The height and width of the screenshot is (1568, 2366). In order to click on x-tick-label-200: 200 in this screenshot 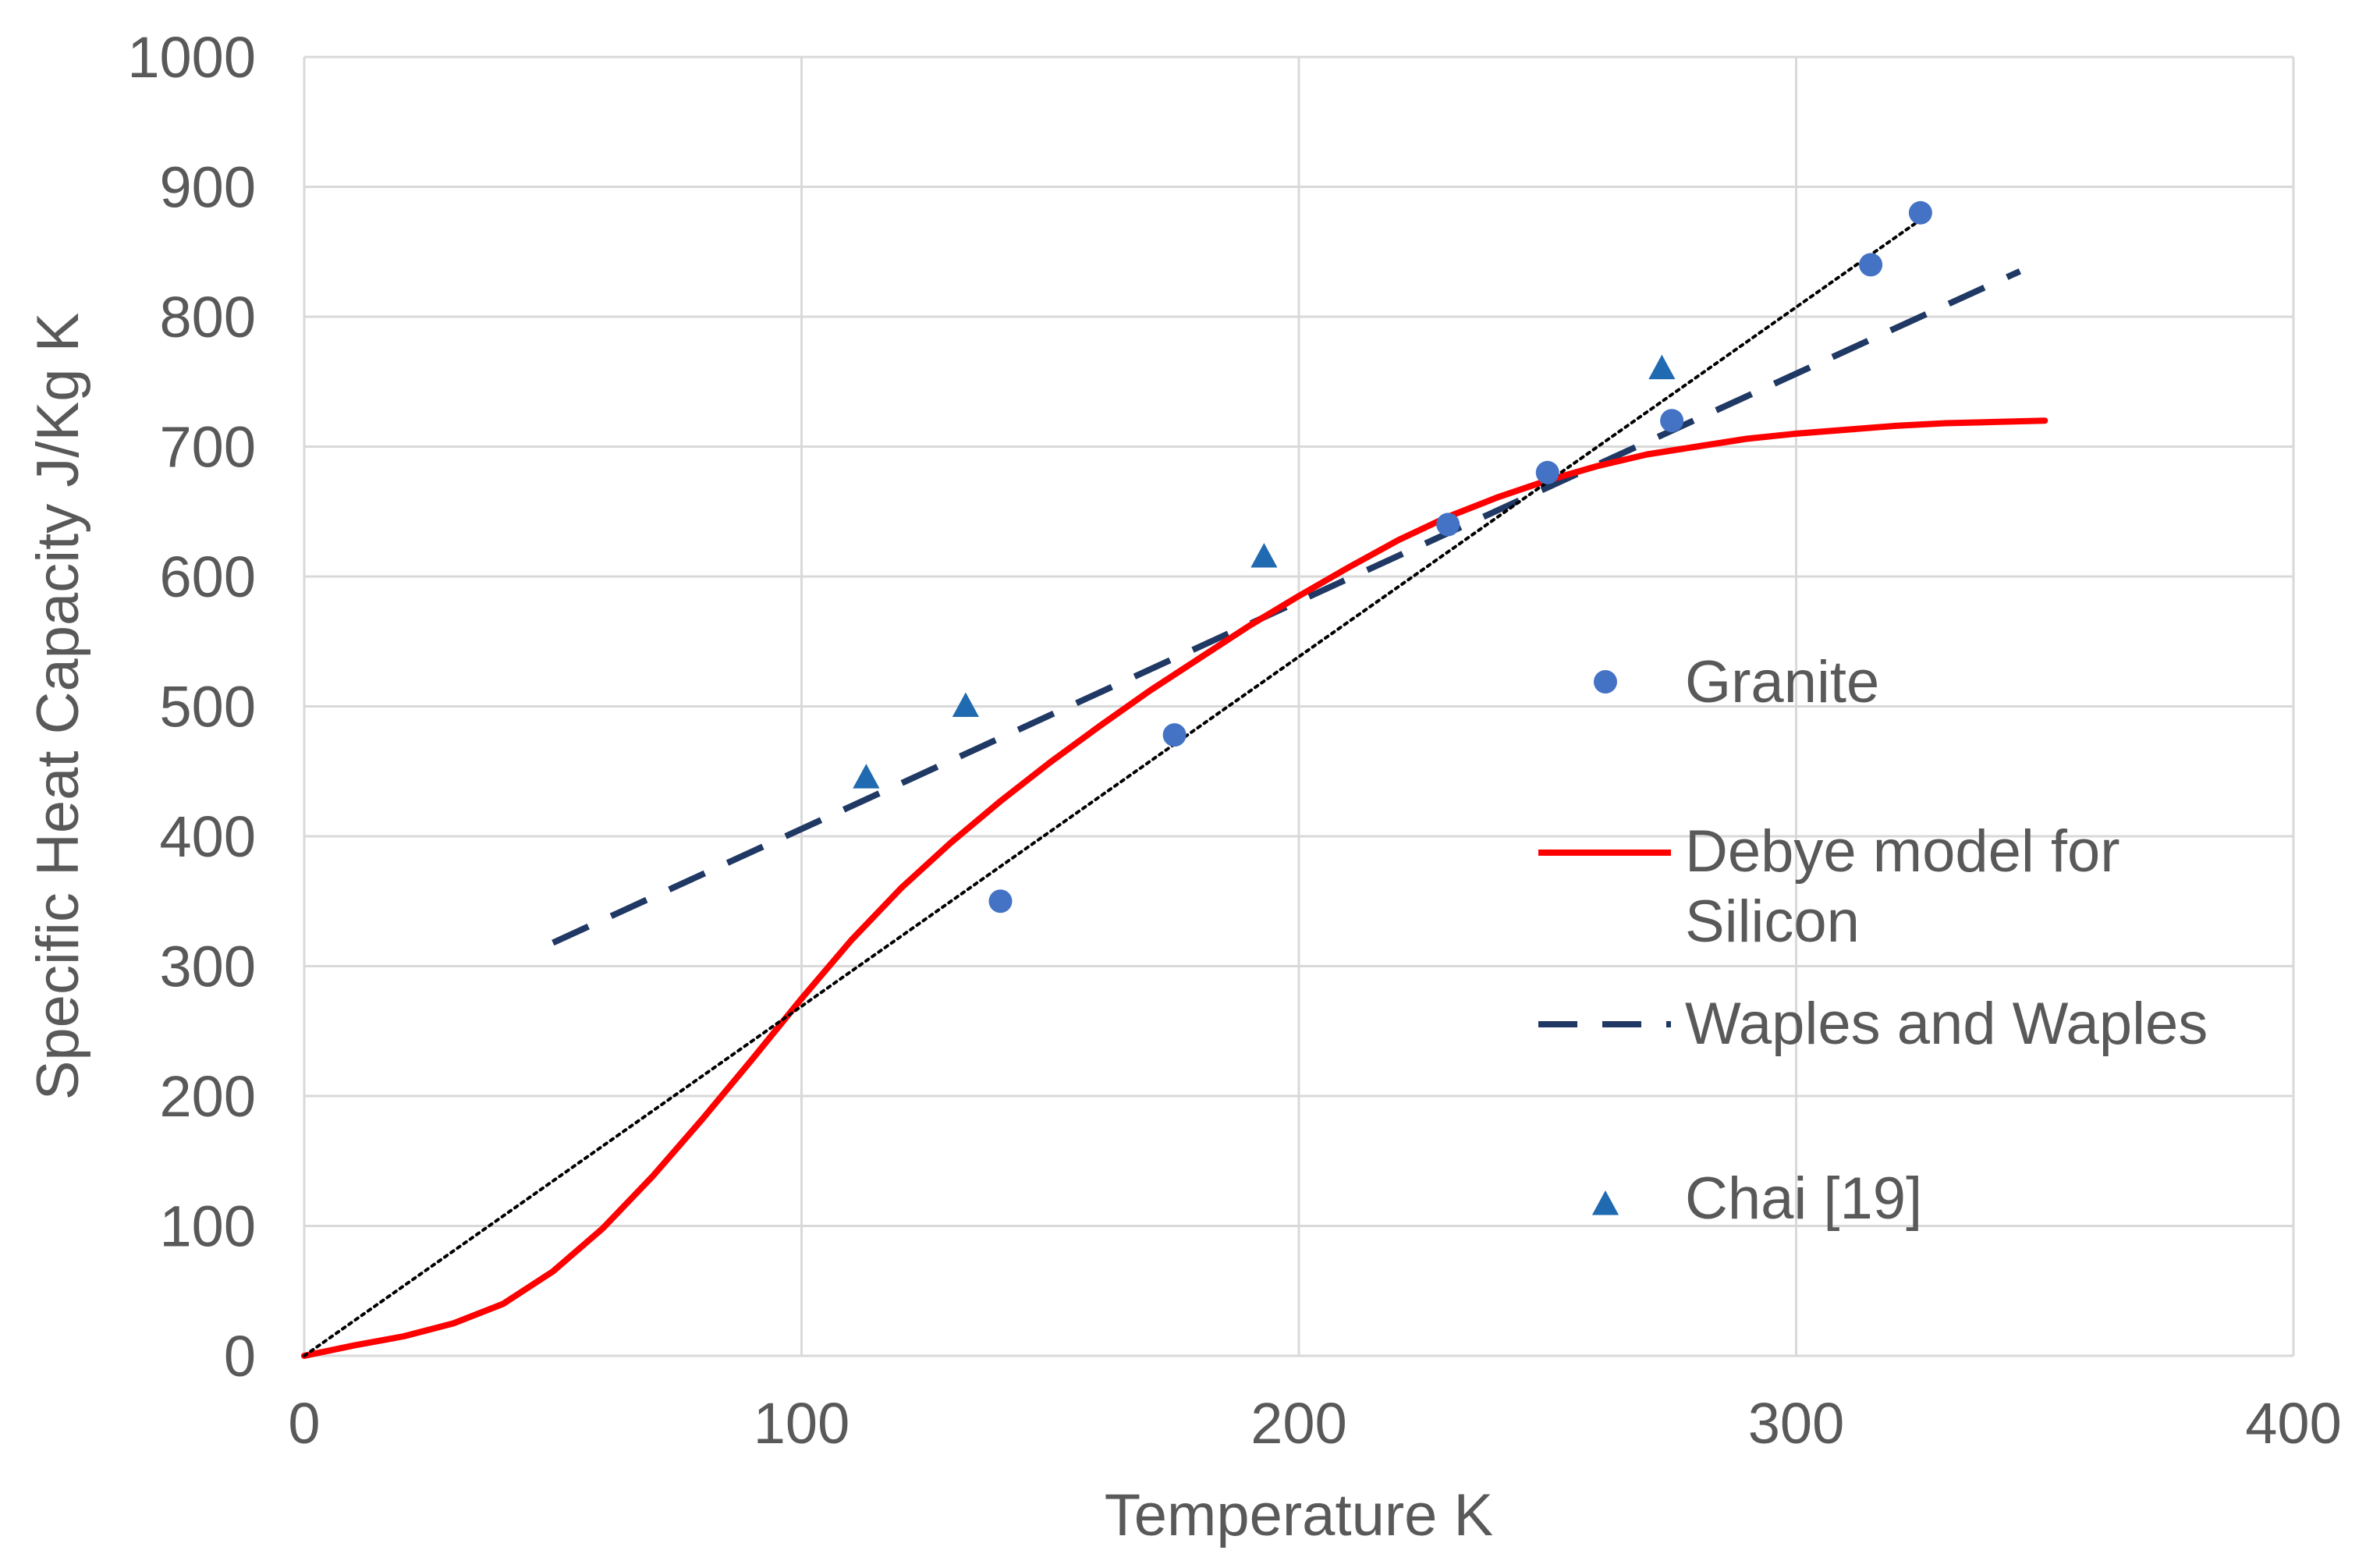, I will do `click(1298, 1423)`.